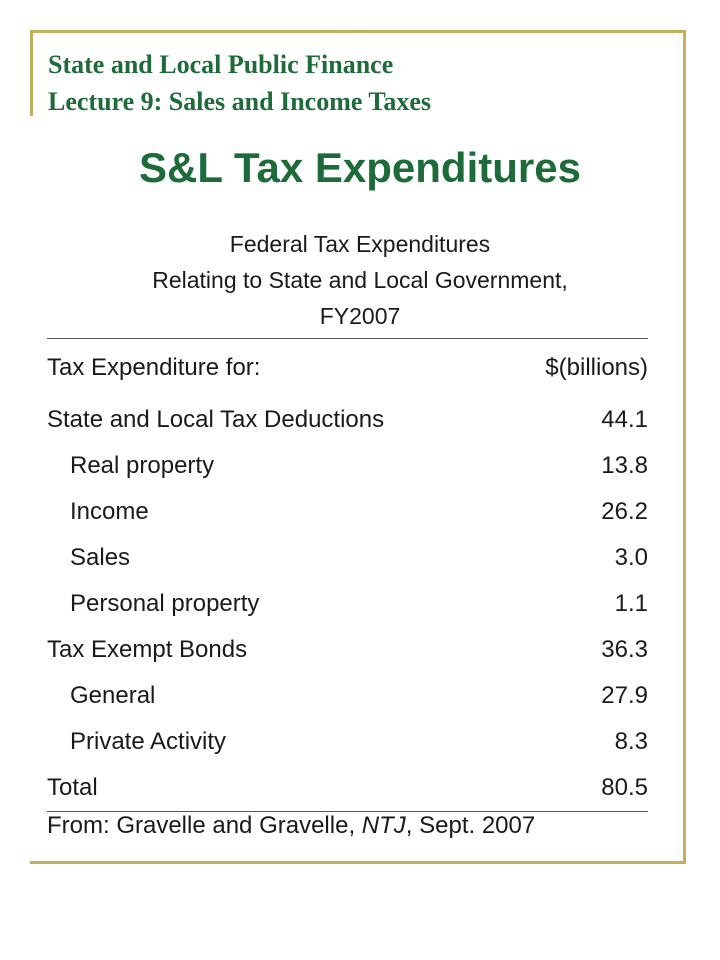  Describe the element at coordinates (684, 447) in the screenshot. I see `frame-right-rule` at that location.